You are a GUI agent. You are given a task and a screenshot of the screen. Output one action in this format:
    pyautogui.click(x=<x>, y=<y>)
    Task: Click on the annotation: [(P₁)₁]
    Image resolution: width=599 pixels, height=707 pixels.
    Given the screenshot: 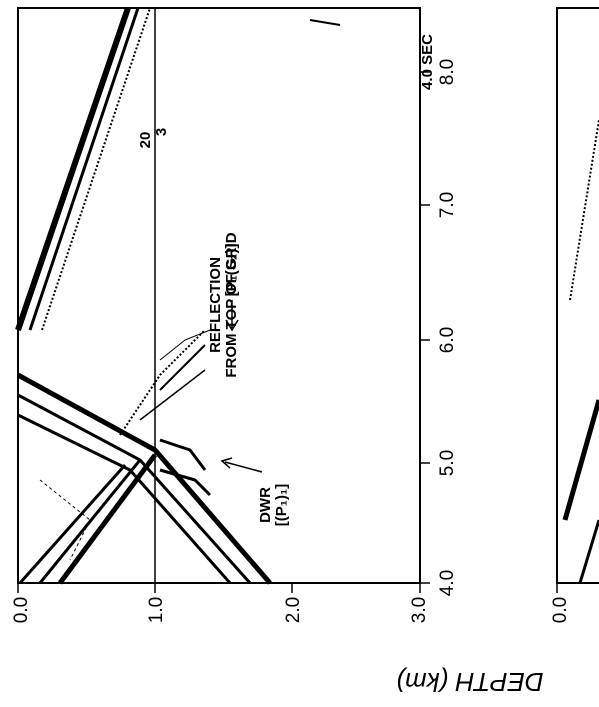 What is the action you would take?
    pyautogui.click(x=281, y=505)
    